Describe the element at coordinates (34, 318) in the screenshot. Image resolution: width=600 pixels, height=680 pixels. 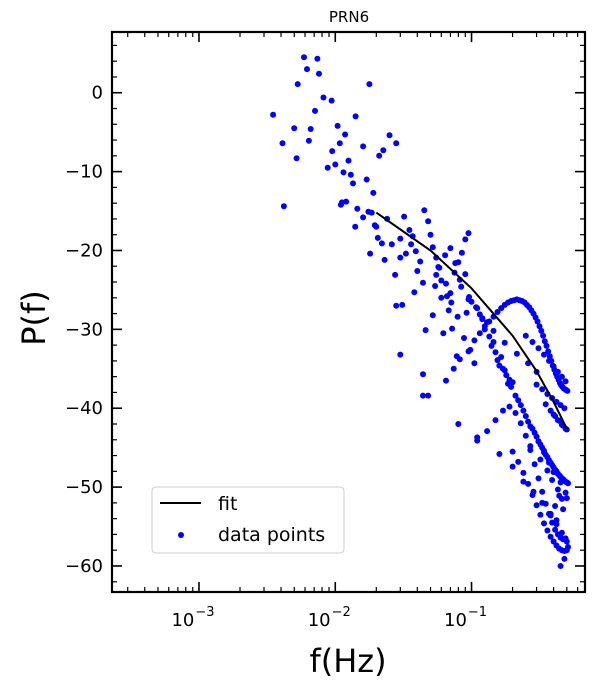
I see `y-axis-label: P(f)` at that location.